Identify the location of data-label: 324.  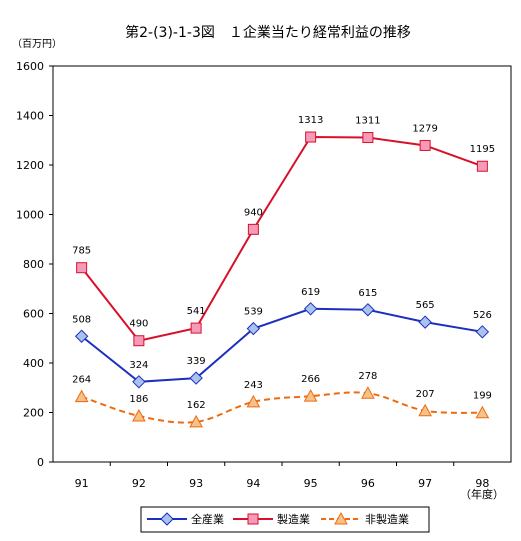
(138, 365).